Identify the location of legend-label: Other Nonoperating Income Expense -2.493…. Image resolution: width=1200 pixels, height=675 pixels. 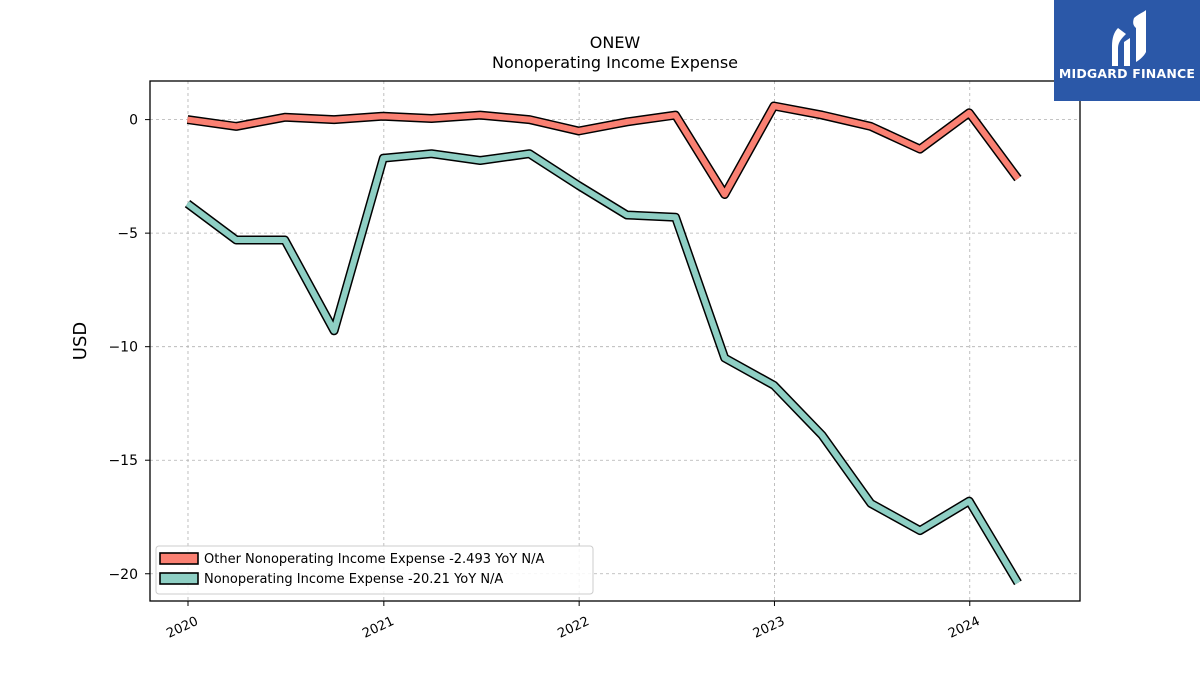
(374, 559).